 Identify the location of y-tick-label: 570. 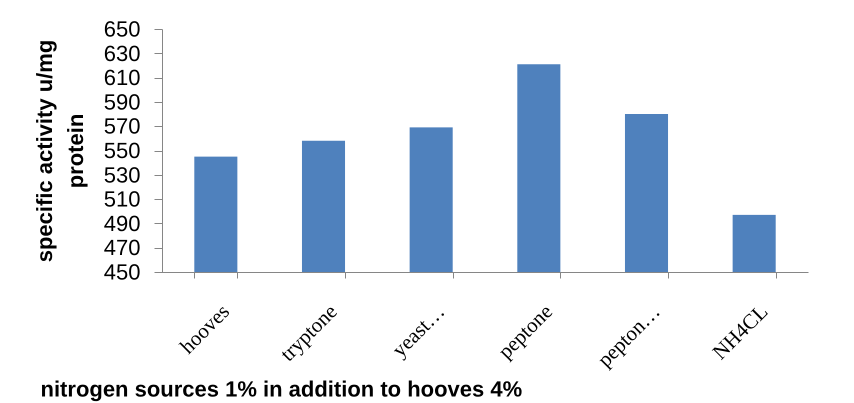
(122, 126).